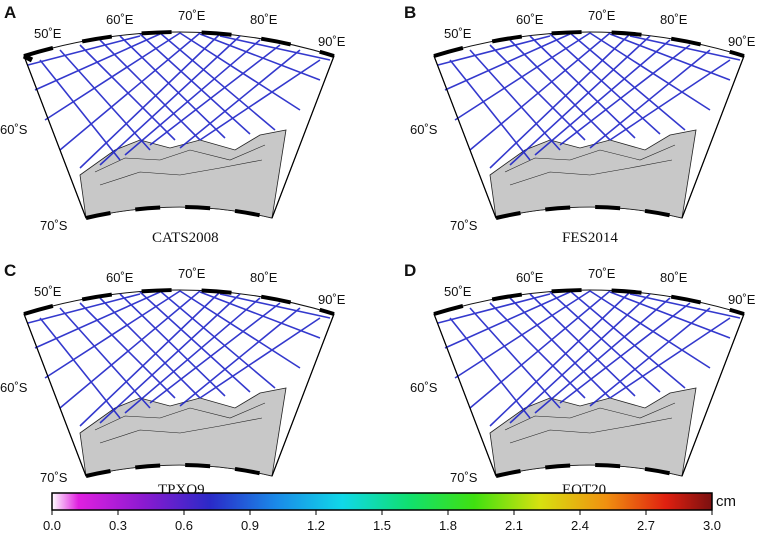  I want to click on colorbar-tick-label: 0.0, so click(52, 525).